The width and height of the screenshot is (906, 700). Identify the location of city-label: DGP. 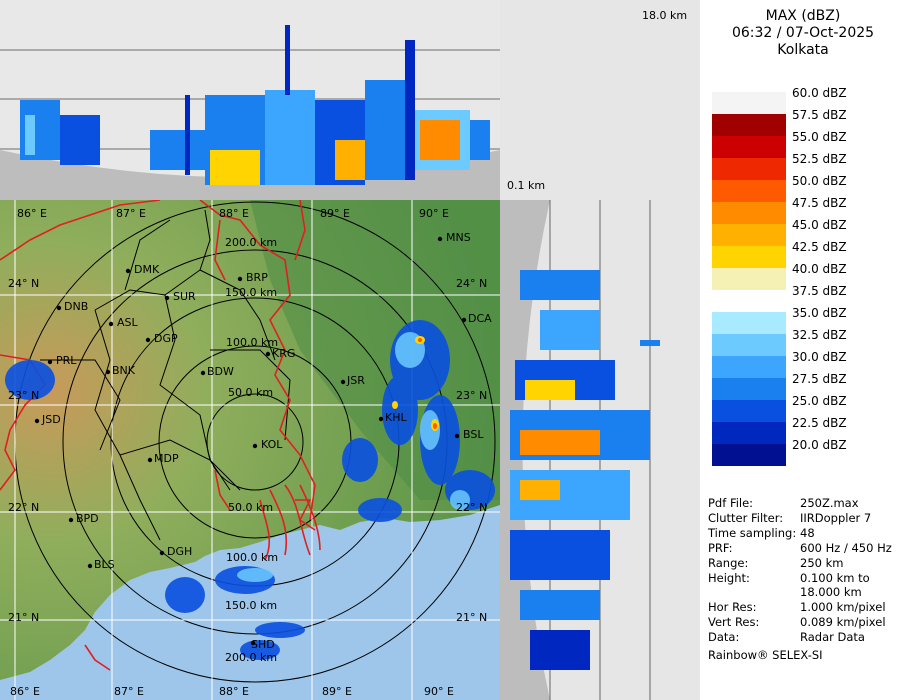
(166, 338).